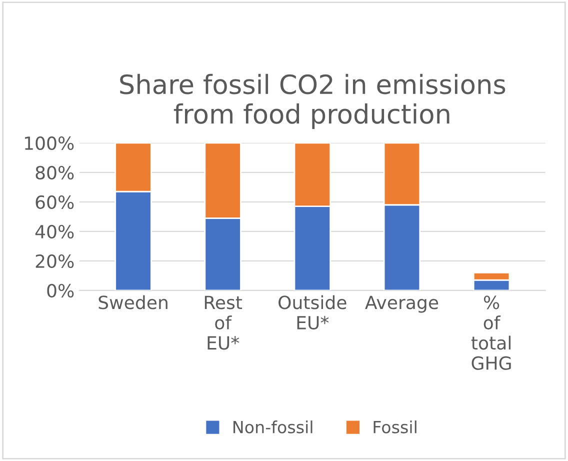  Describe the element at coordinates (54, 231) in the screenshot. I see `y-tick-label: 40%` at that location.